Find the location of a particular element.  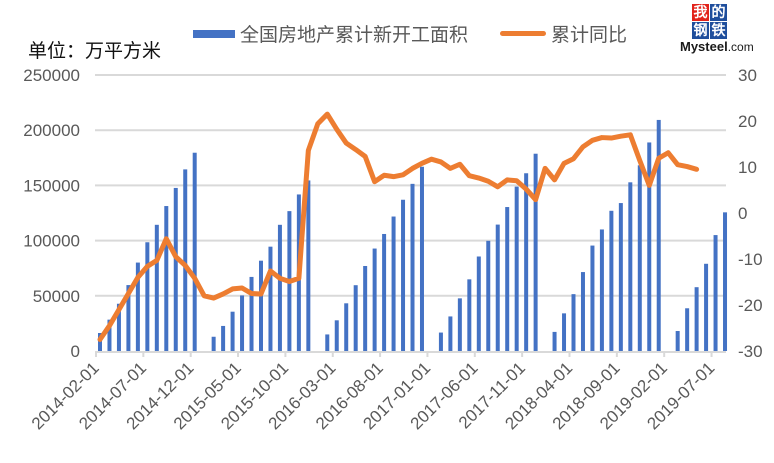

logo-text: Mysteel.com is located at coordinates (717, 46).